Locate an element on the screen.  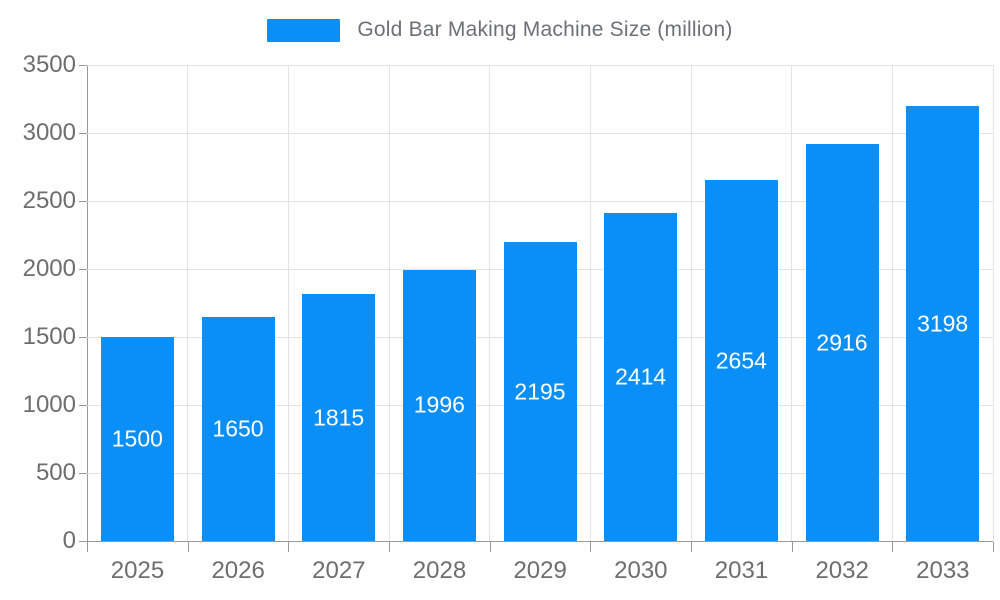
bar-value-label: 1815 is located at coordinates (339, 417).